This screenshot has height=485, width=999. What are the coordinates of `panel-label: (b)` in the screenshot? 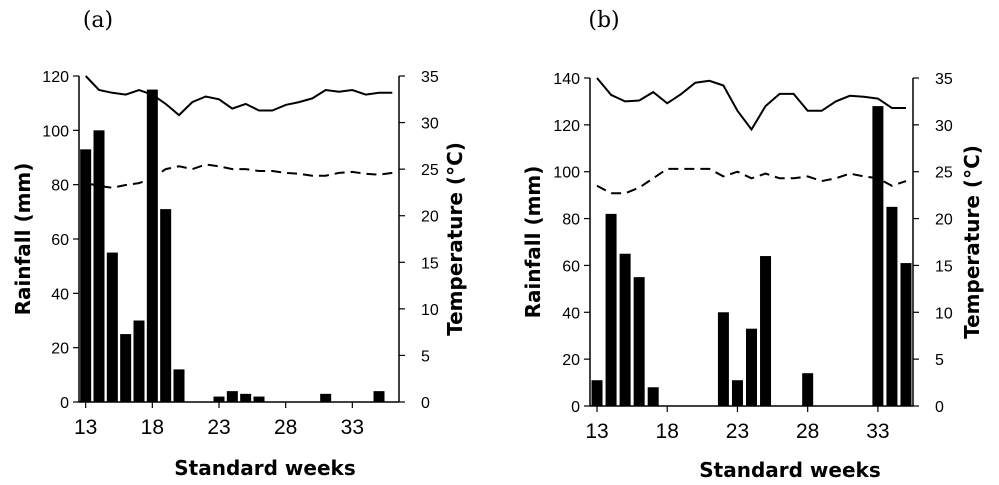 It's located at (603, 20).